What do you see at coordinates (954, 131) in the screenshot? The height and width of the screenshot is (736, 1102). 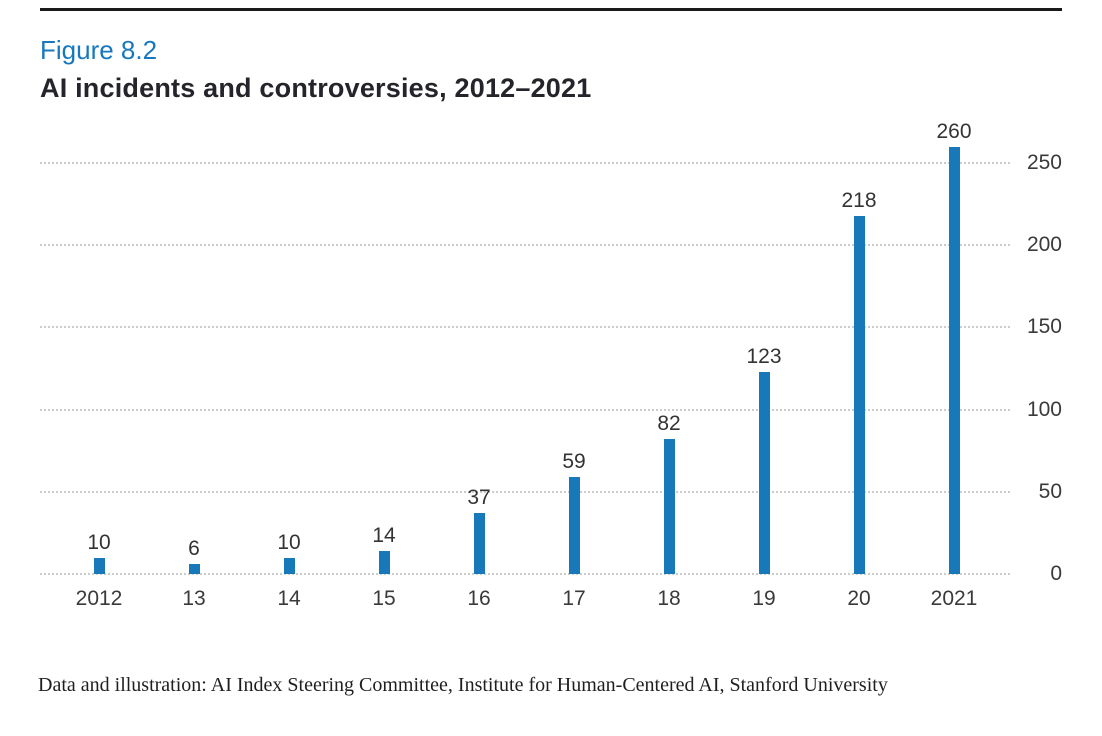 I see `bar-value-label: 260` at bounding box center [954, 131].